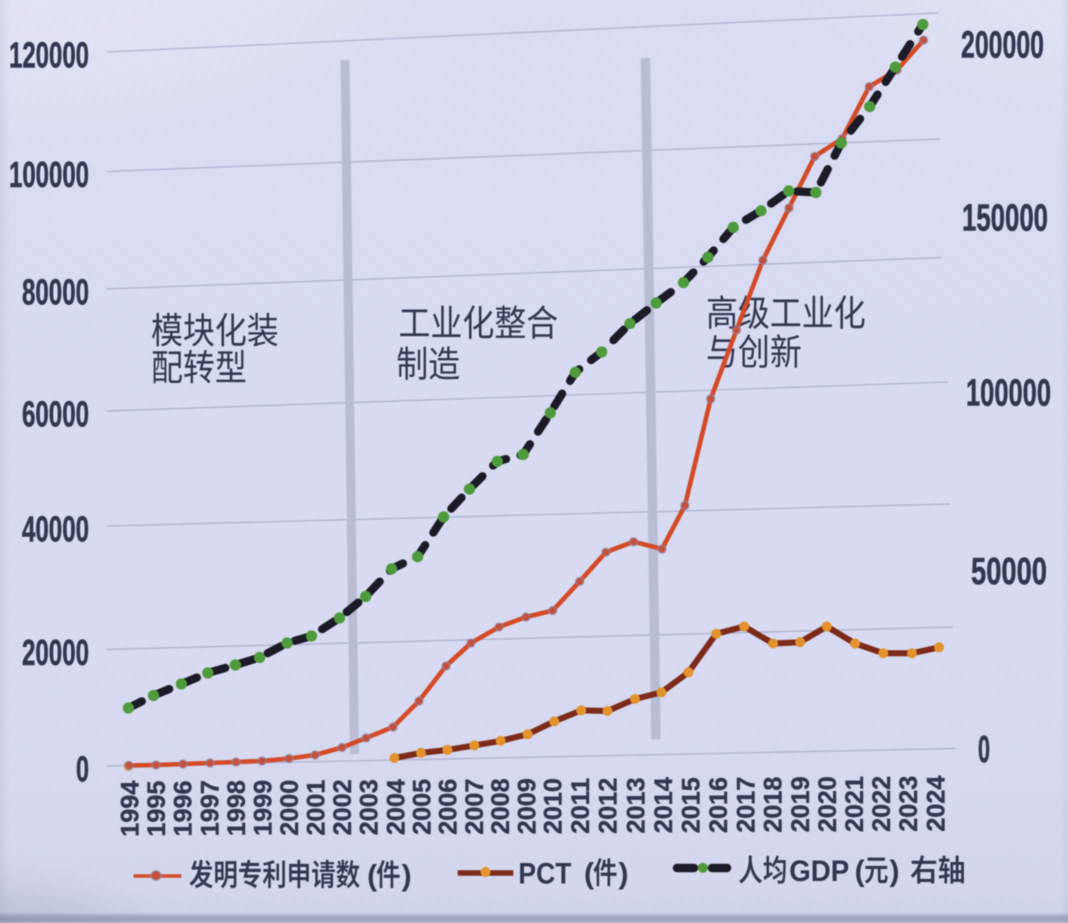 The image size is (1068, 923). Describe the element at coordinates (55, 528) in the screenshot. I see `svg-text: 40000` at that location.